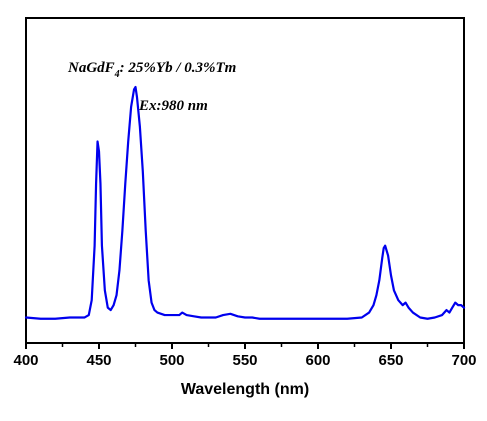  What do you see at coordinates (98, 360) in the screenshot?
I see `x-tick-label: 450` at bounding box center [98, 360].